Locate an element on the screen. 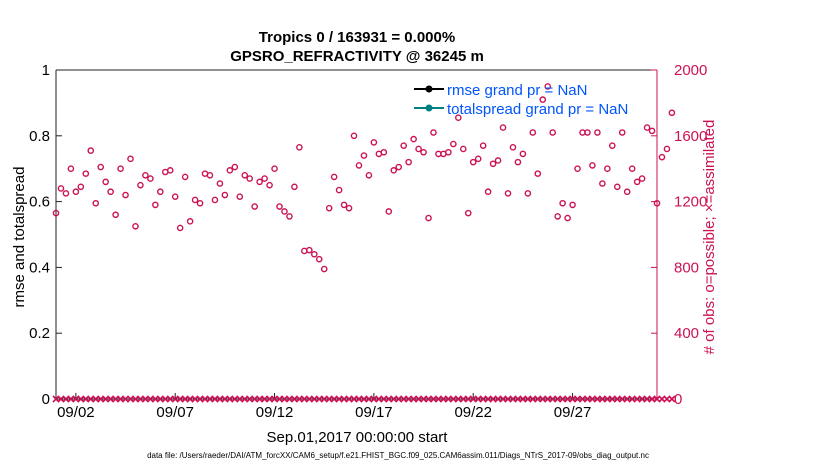  left-tick-label: 0.2 is located at coordinates (39, 333).